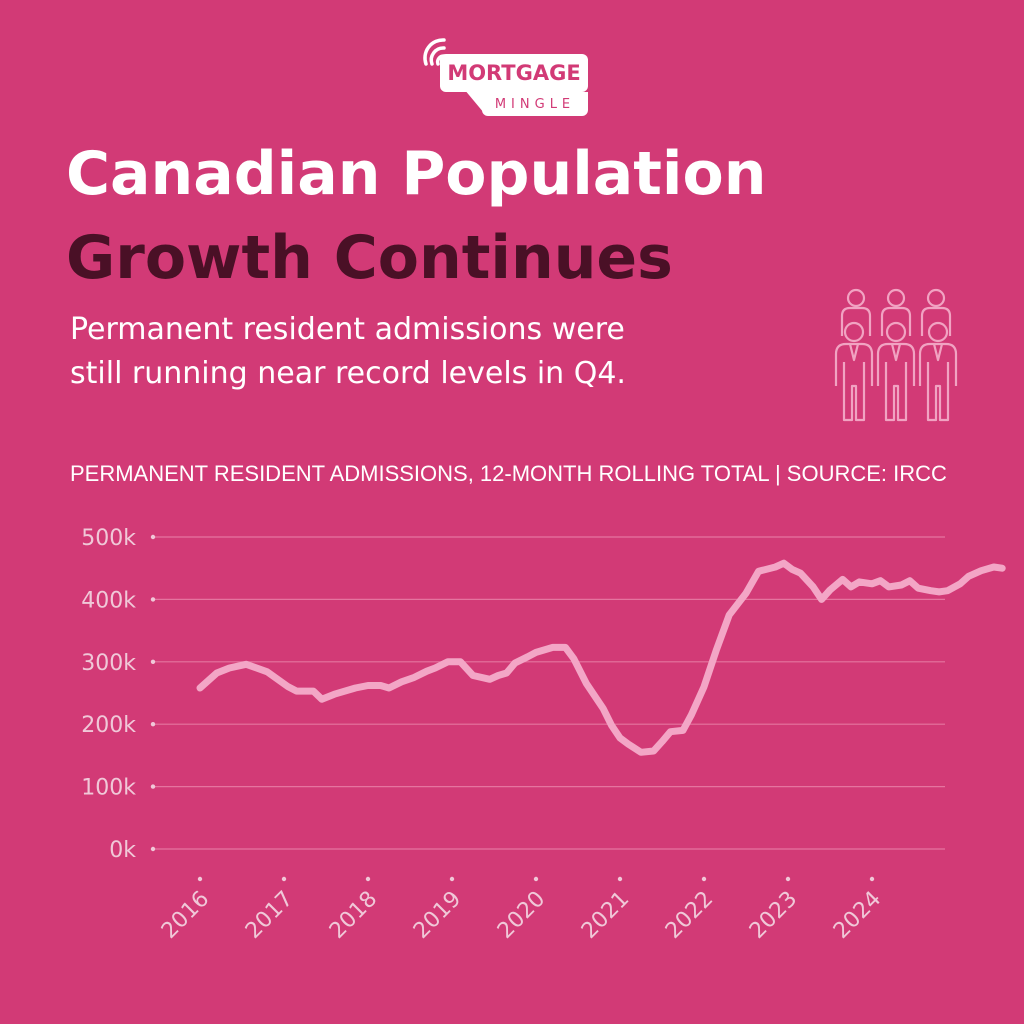  I want to click on x-tick-label: 2017, so click(269, 915).